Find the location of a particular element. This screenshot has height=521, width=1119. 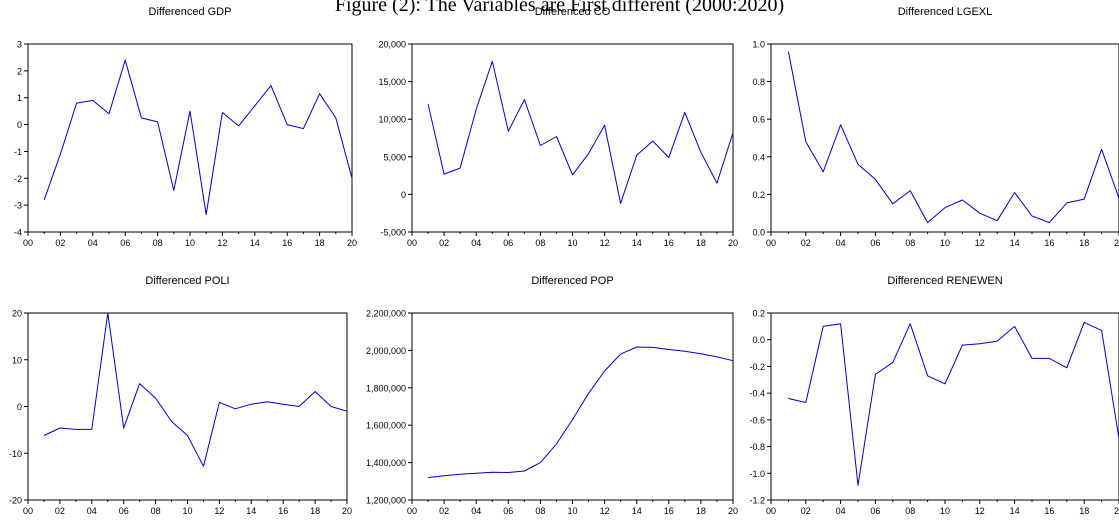

y-tick-label: 0.8 is located at coordinates (758, 82).